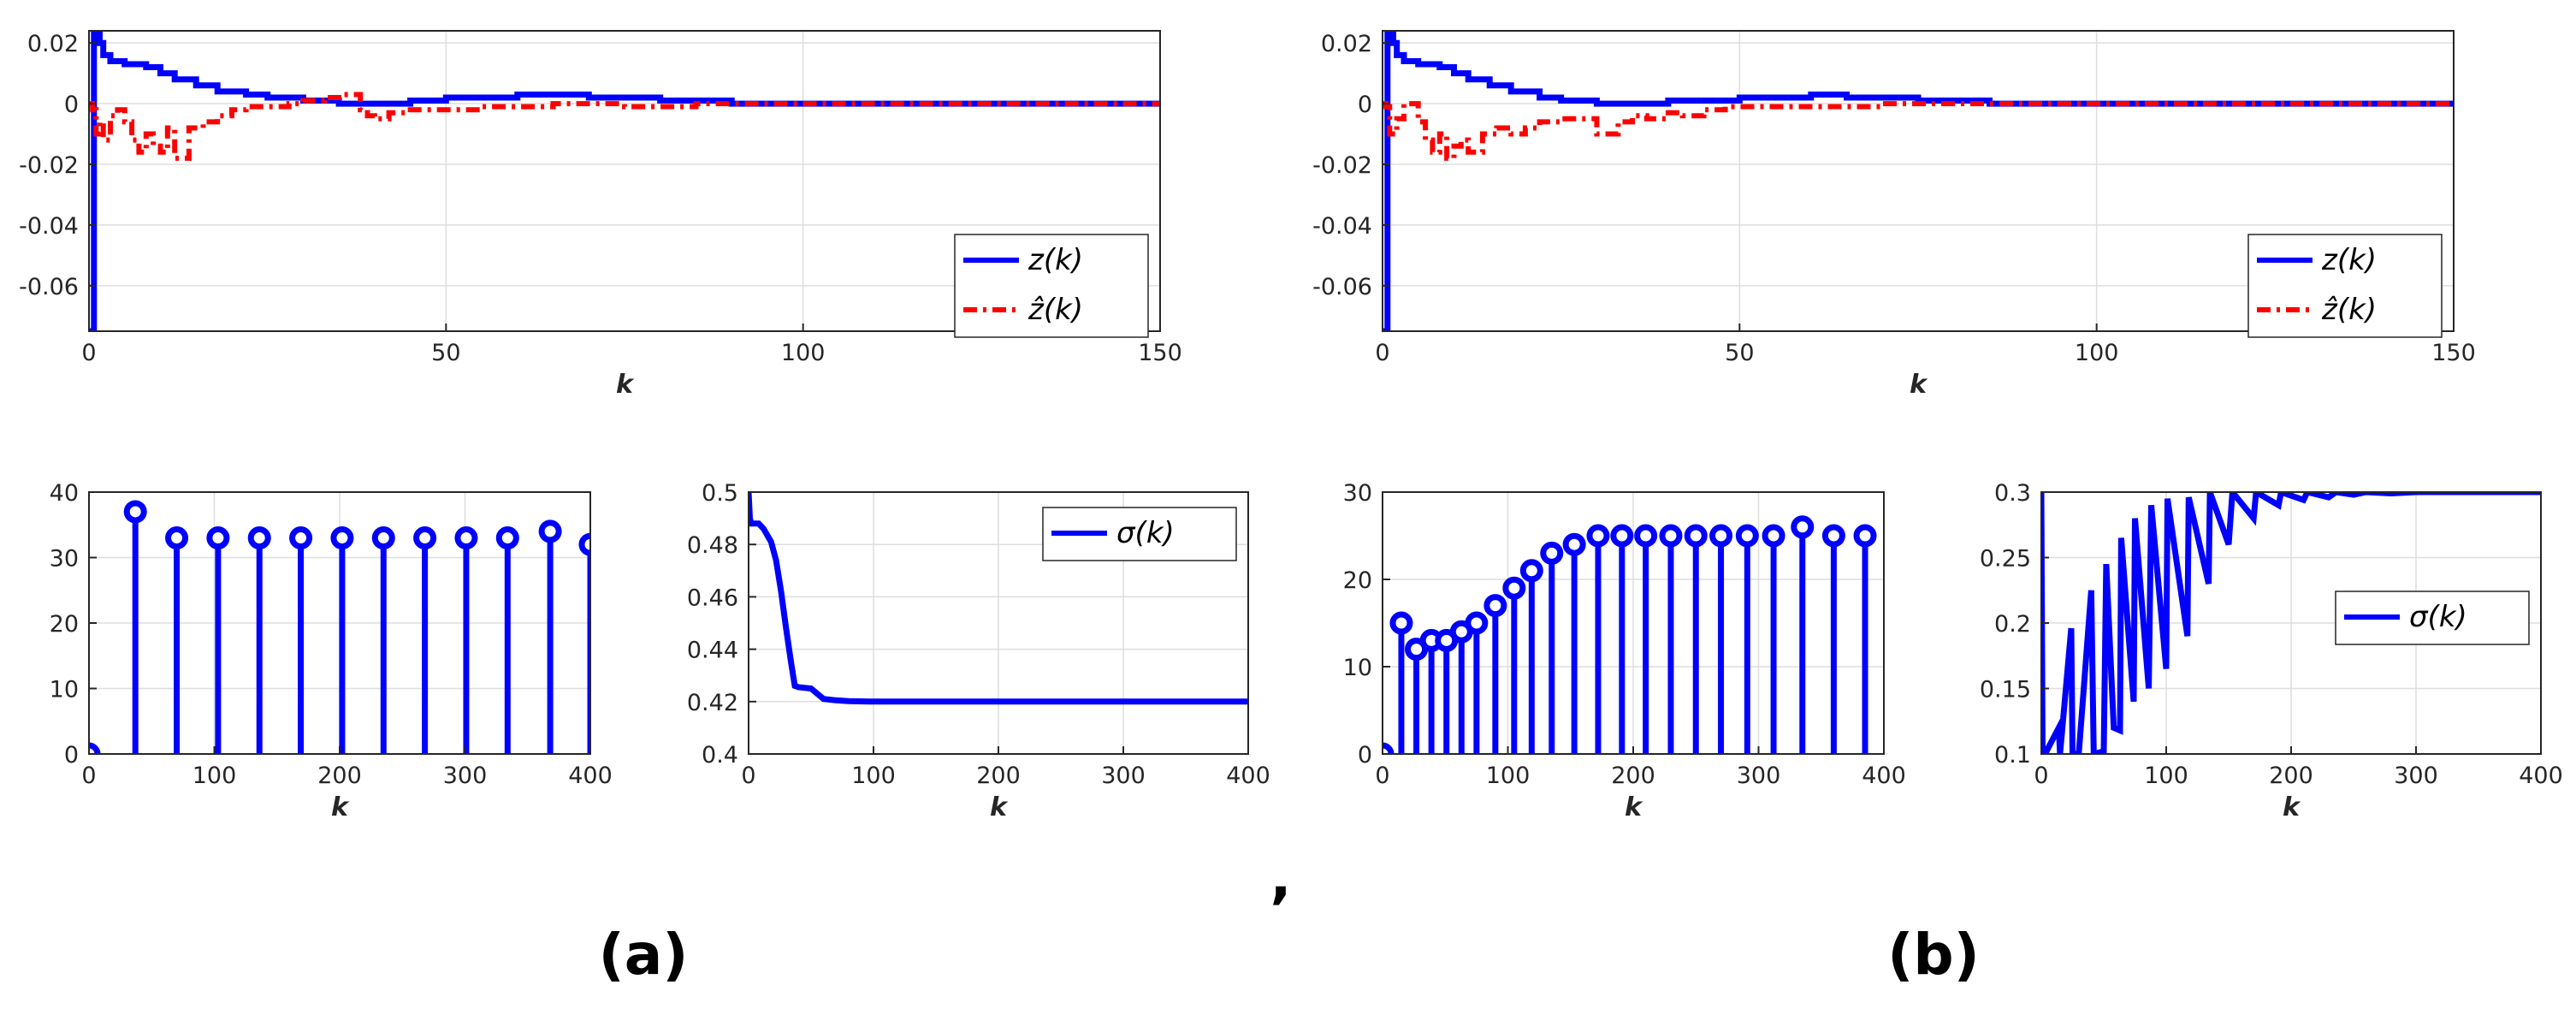 This screenshot has height=1009, width=2576. I want to click on y-tick-label-5: 0.4, so click(720, 755).